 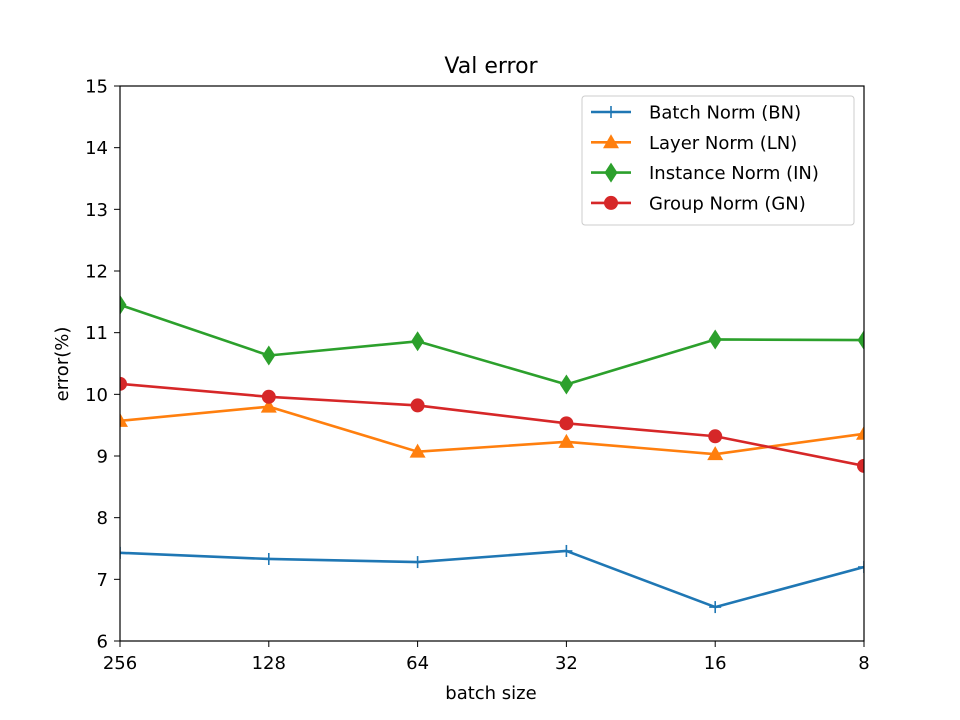 I want to click on y-tick-label: 15, so click(x=96, y=87).